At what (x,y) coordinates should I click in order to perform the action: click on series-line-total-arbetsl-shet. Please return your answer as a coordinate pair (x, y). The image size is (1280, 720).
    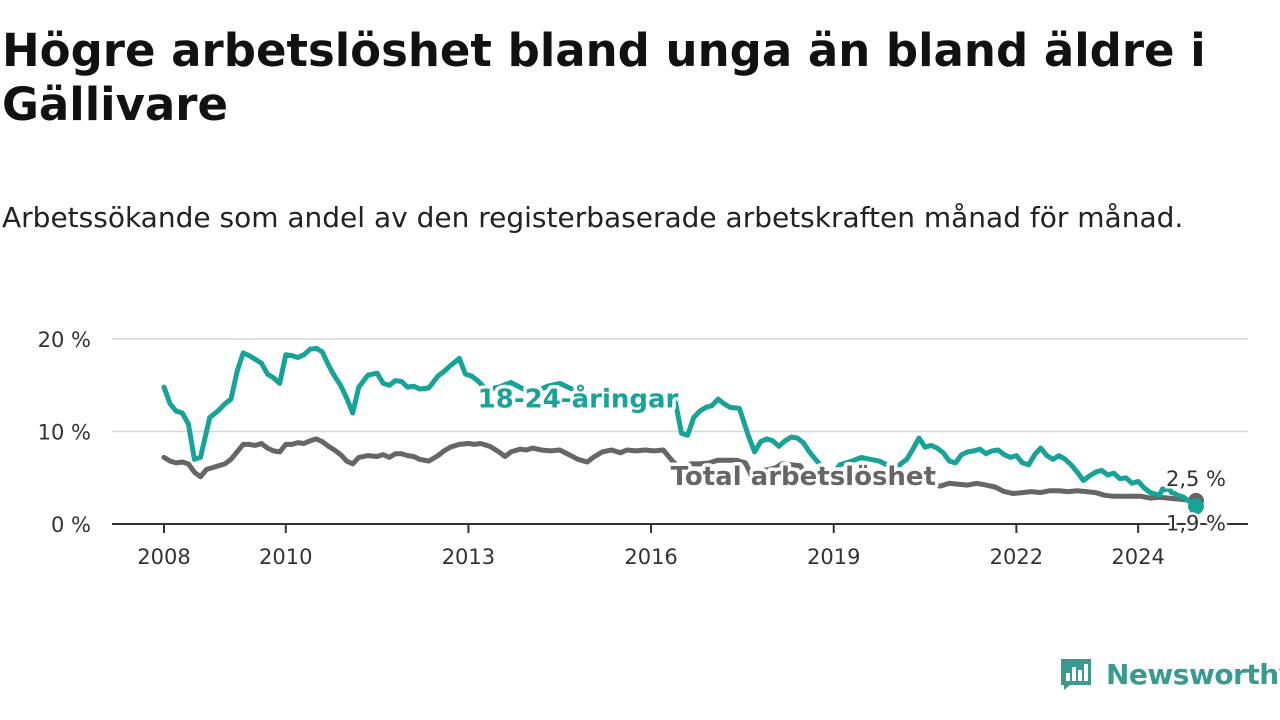
    Looking at the image, I should click on (680, 470).